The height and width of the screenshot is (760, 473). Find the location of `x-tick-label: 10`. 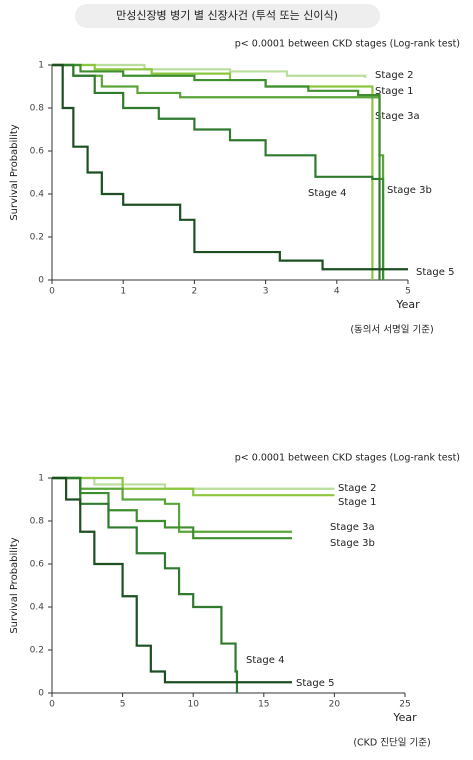

x-tick-label: 10 is located at coordinates (193, 705).